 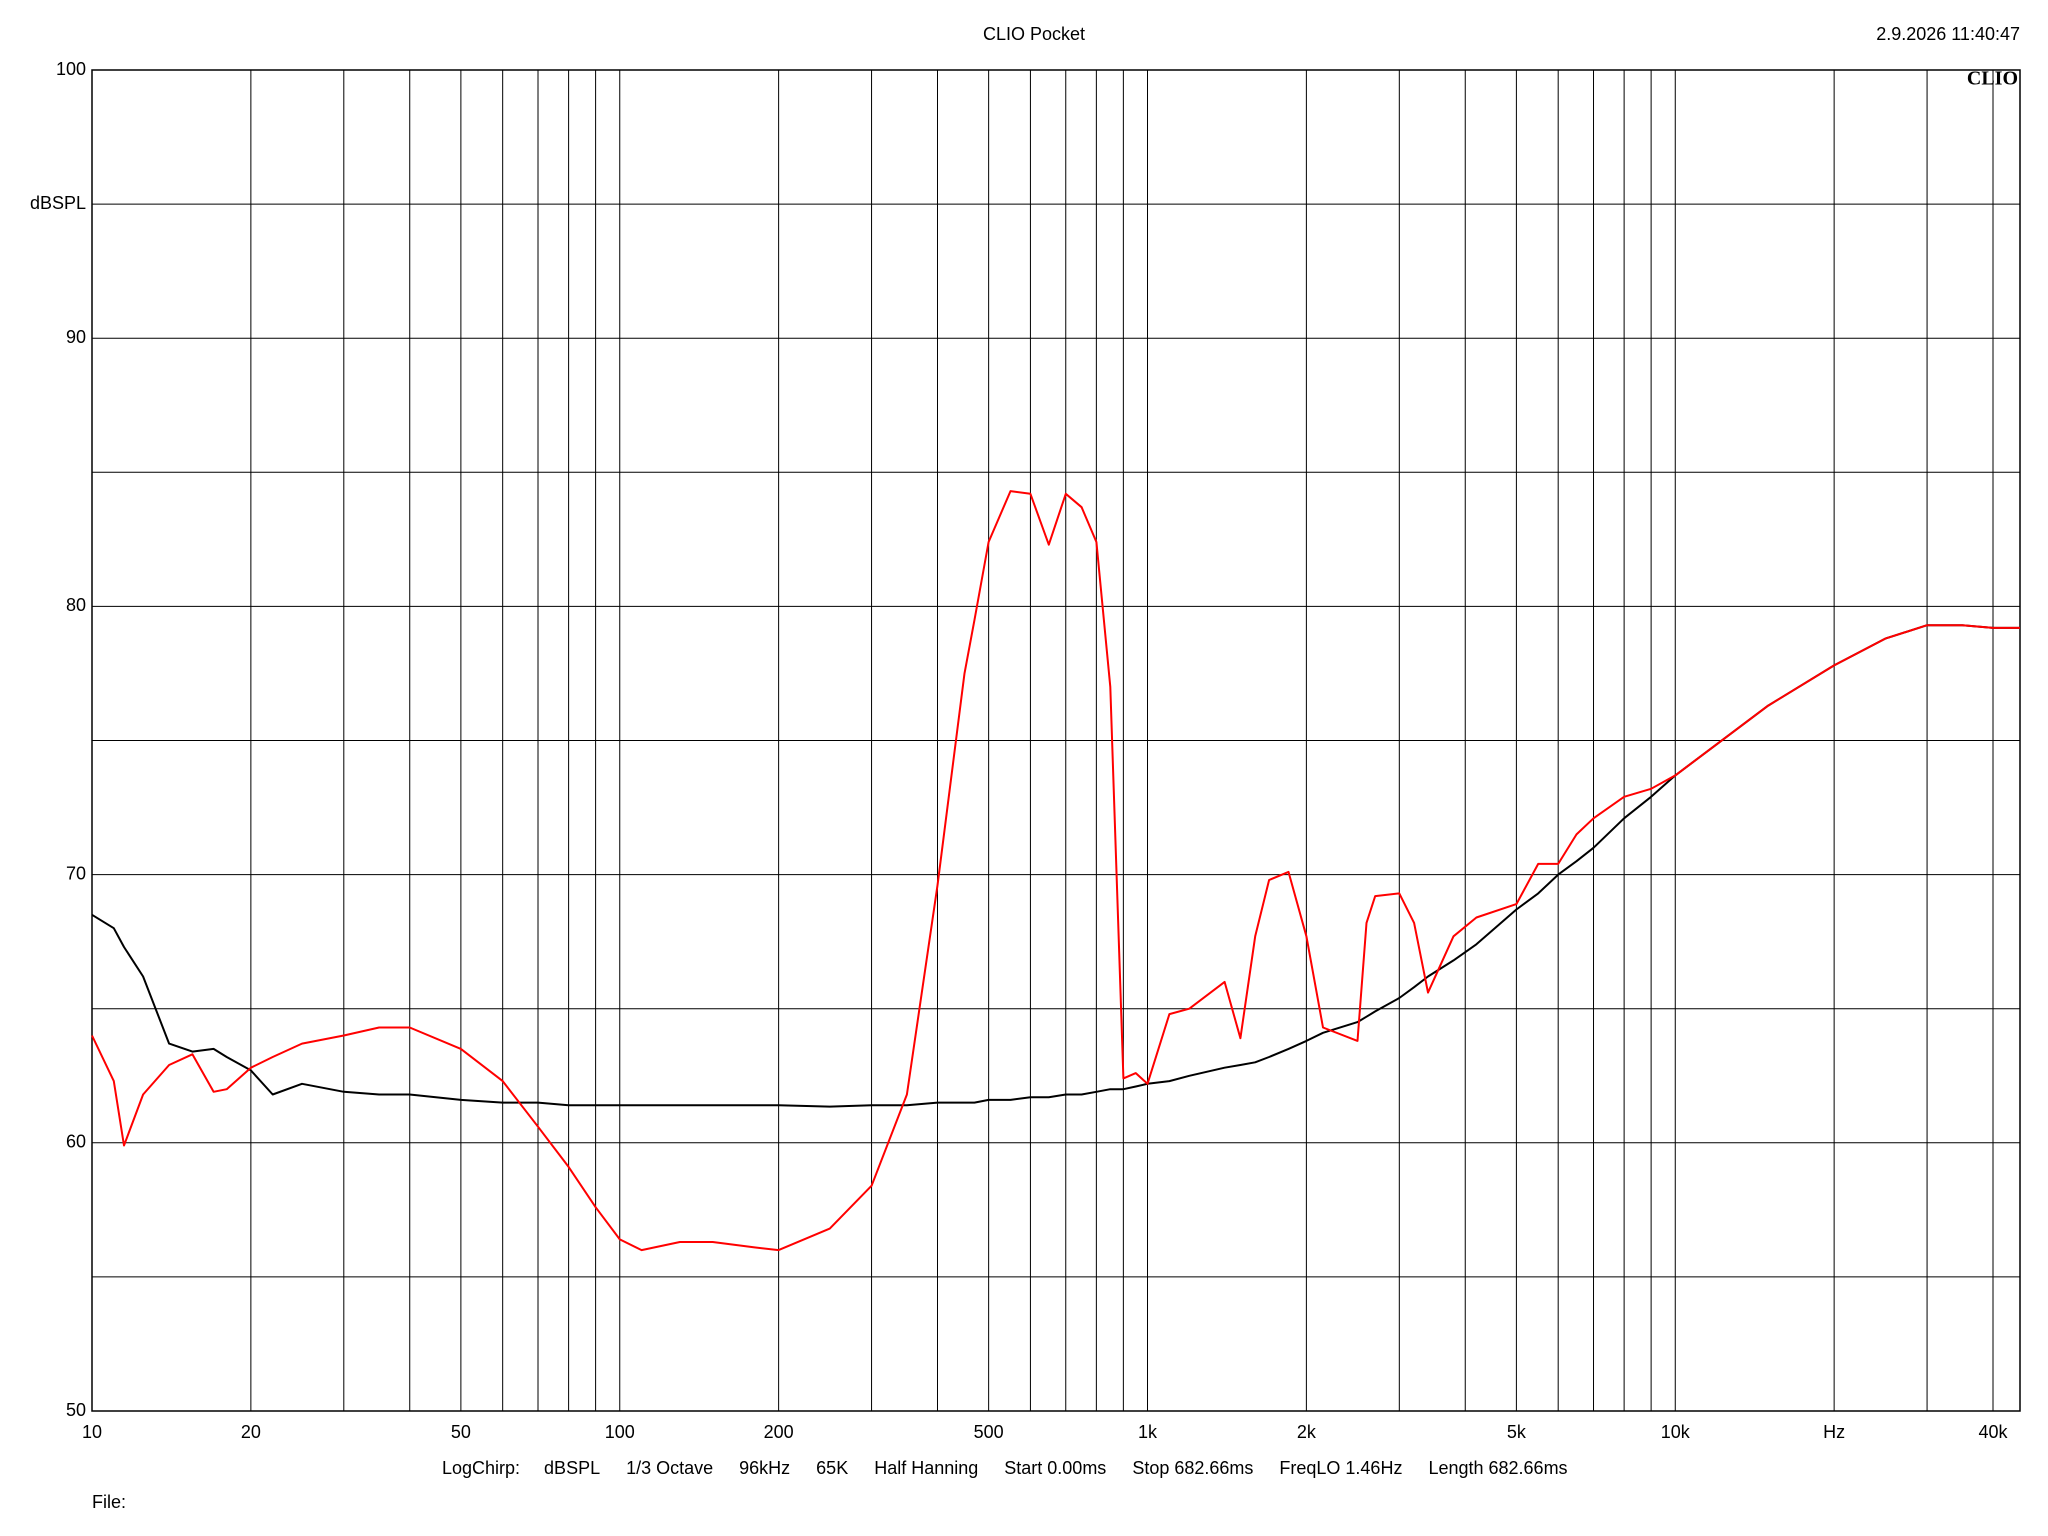 What do you see at coordinates (764, 1468) in the screenshot?
I see `footer-item: 96kHz` at bounding box center [764, 1468].